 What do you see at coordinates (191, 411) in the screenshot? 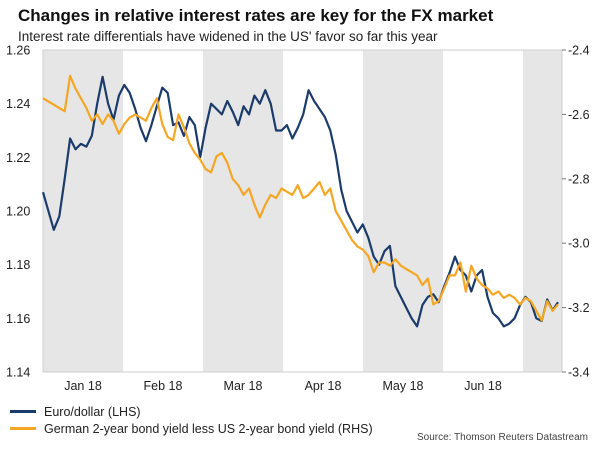
I see `legend-item-euro-dollar: Euro/dollar (LHS)` at bounding box center [191, 411].